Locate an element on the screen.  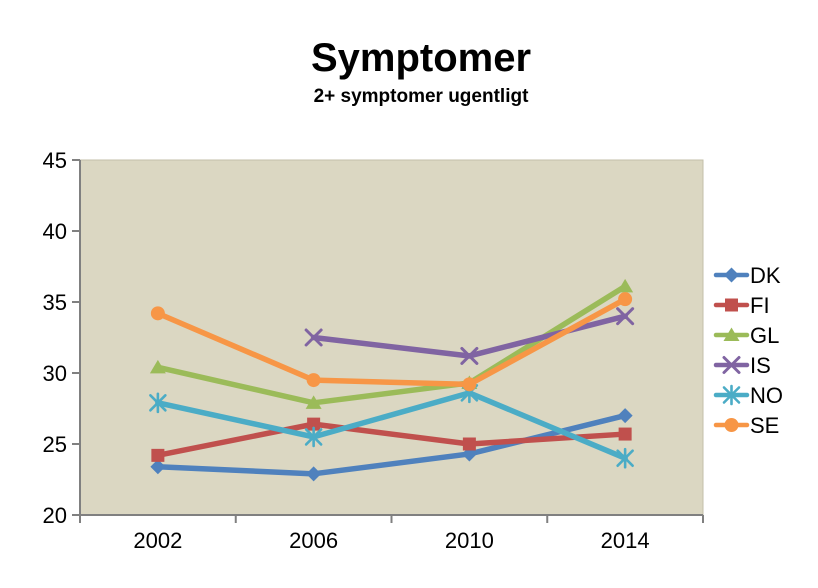
fi-marker-2010 is located at coordinates (469, 444).